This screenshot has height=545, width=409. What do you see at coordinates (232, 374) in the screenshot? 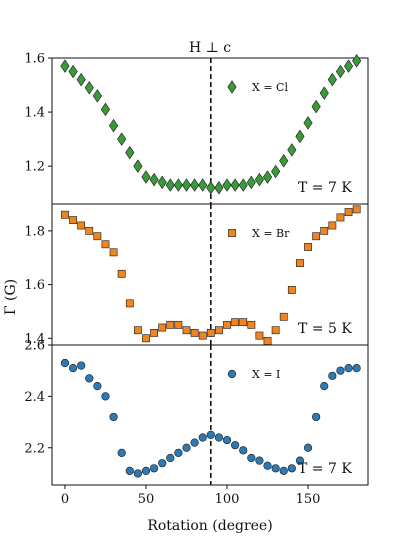
I see `panel-3-legend-marker` at bounding box center [232, 374].